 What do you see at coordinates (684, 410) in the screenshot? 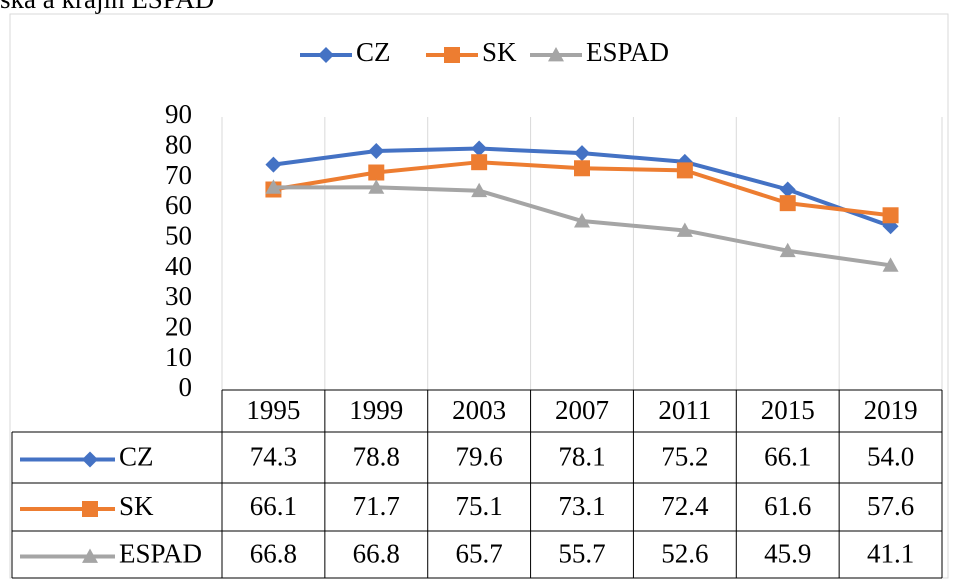
I see `x-tick-label: 2011` at bounding box center [684, 410].